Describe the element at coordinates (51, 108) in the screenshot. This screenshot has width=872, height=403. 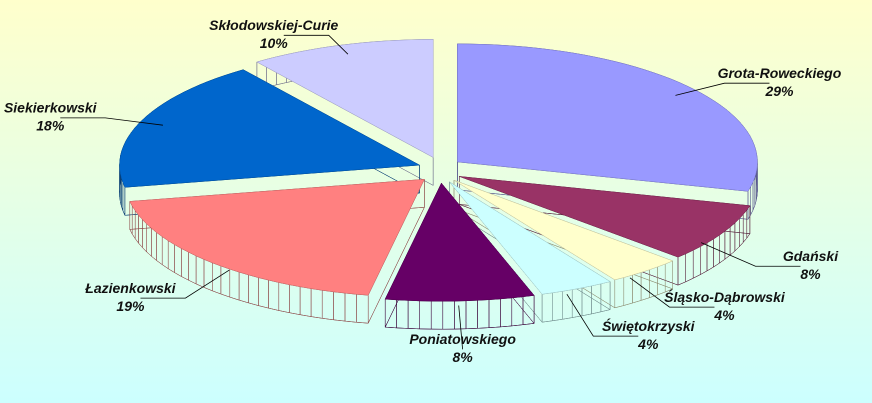
I see `slice-label: Siekierkowski` at that location.